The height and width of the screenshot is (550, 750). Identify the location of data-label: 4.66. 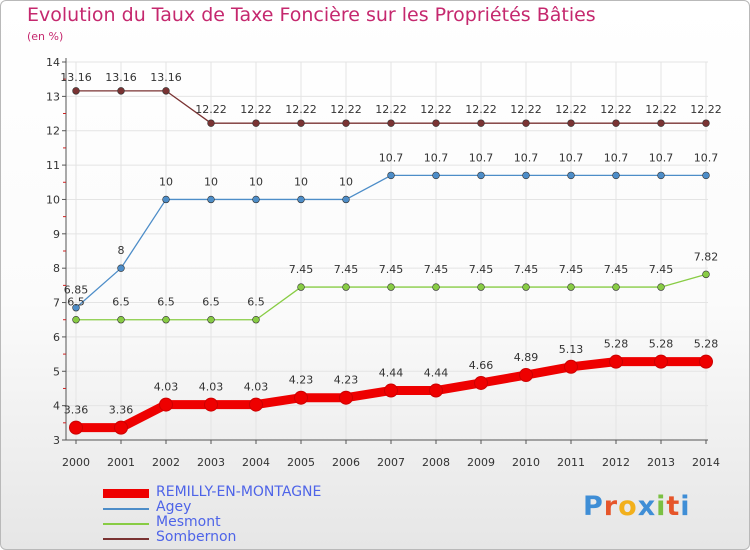
(481, 365).